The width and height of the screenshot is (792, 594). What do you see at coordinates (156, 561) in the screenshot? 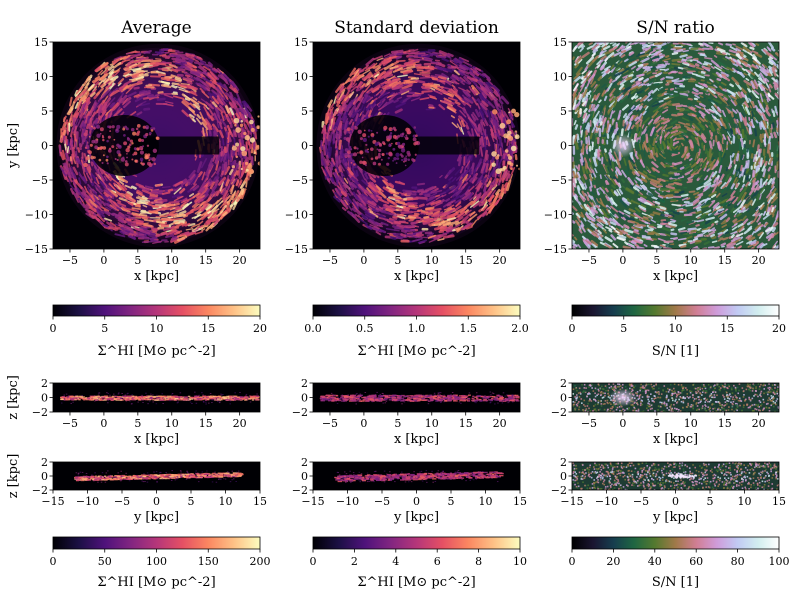
I see `colorbar-tick-label: 100` at bounding box center [156, 561].